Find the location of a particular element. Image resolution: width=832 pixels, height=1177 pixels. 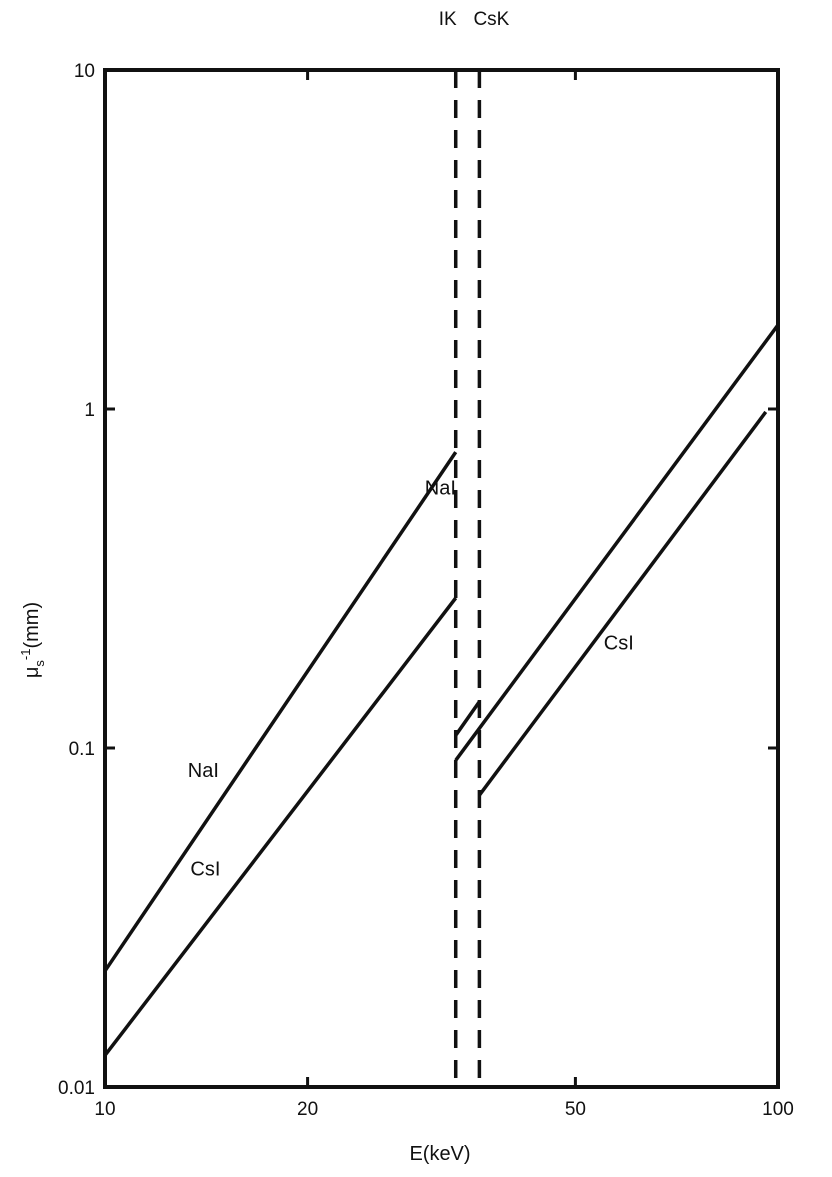

y-label-sup: -1 is located at coordinates (25, 655).